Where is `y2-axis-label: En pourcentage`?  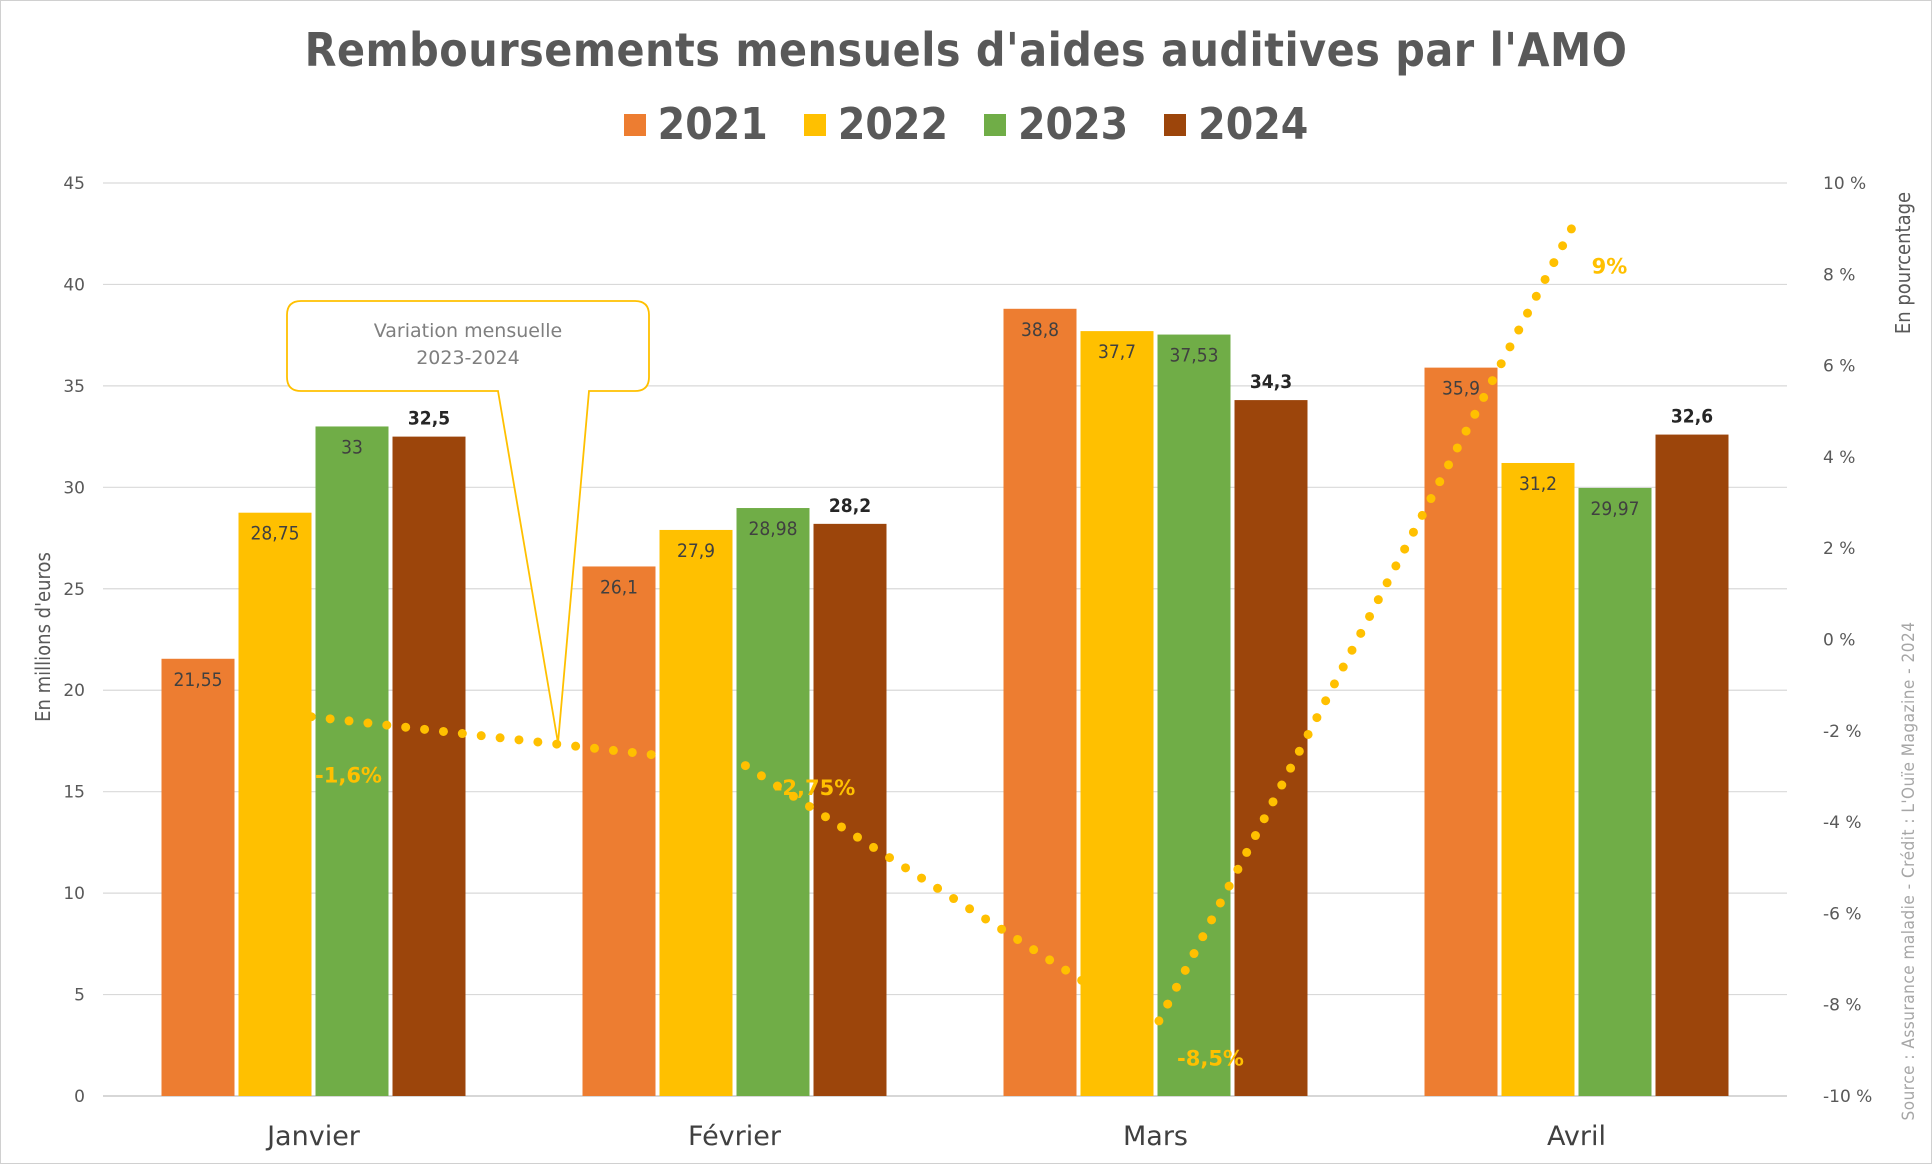 y2-axis-label: En pourcentage is located at coordinates (1903, 263).